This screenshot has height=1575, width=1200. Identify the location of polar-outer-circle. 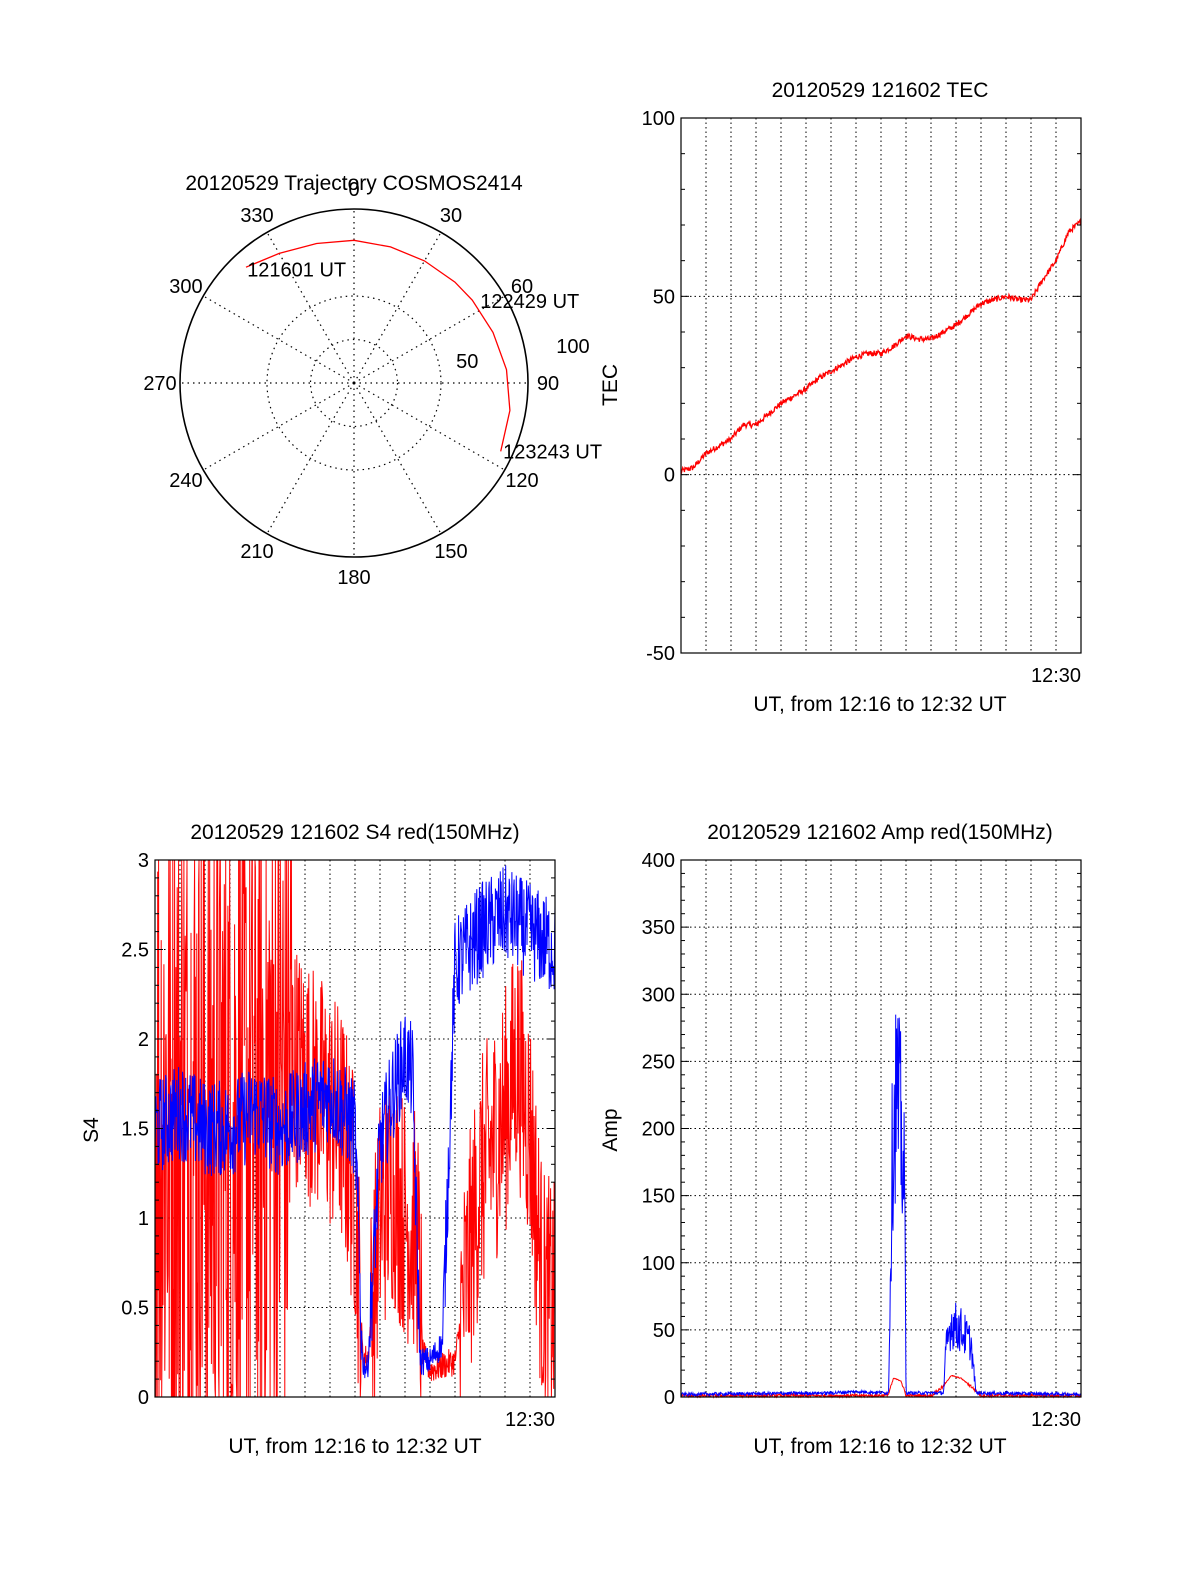
(354, 383).